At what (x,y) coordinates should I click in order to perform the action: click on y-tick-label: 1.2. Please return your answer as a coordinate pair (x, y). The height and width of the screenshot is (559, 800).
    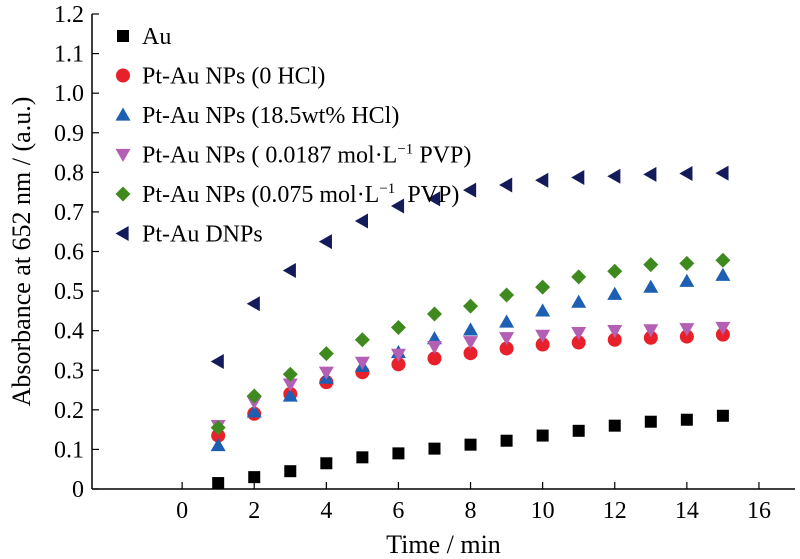
    Looking at the image, I should click on (69, 15).